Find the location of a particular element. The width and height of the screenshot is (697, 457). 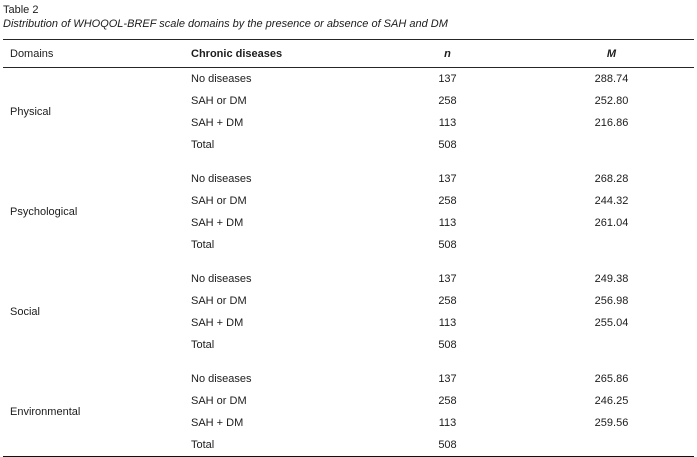

m-value-cell: 256.98 is located at coordinates (611, 301).